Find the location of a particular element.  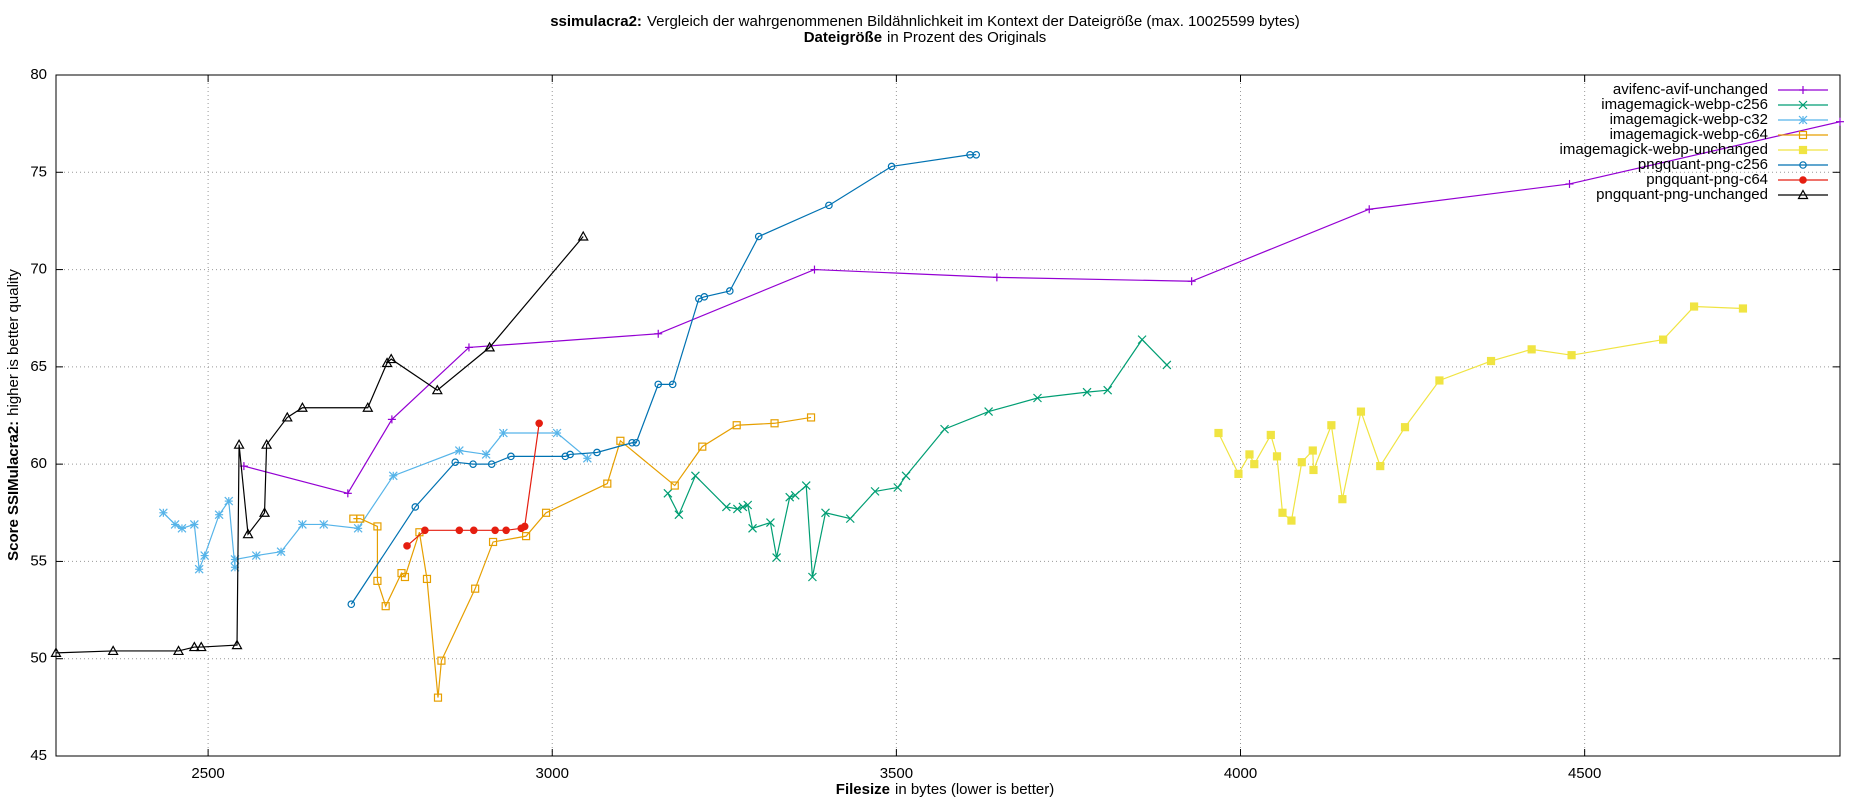

x-tick-label: 4500 is located at coordinates (1584, 773).